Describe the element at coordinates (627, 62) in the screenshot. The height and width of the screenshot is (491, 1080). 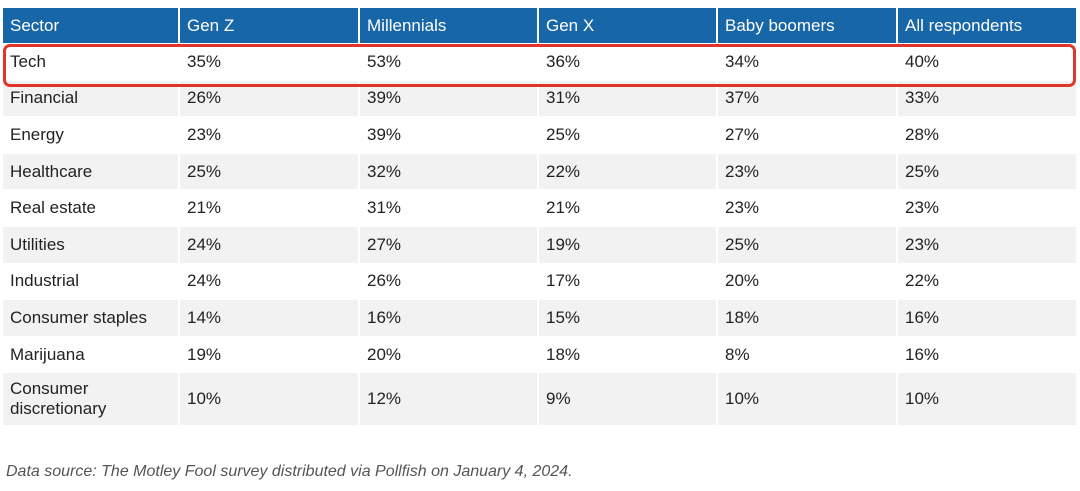
I see `percentage-cell: 36%` at that location.